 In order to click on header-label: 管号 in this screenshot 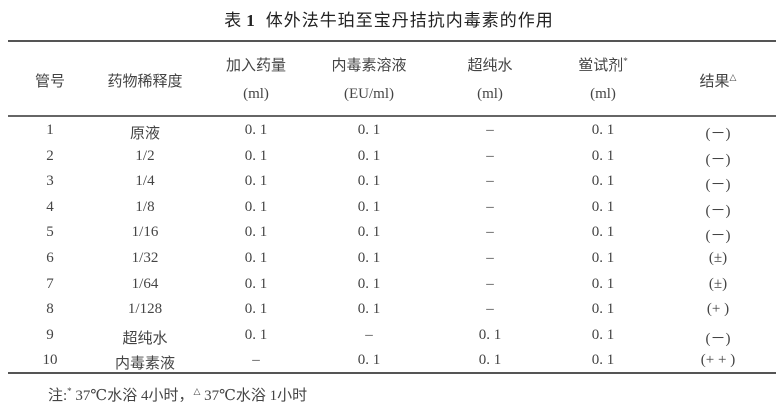, I will do `click(49, 82)`.